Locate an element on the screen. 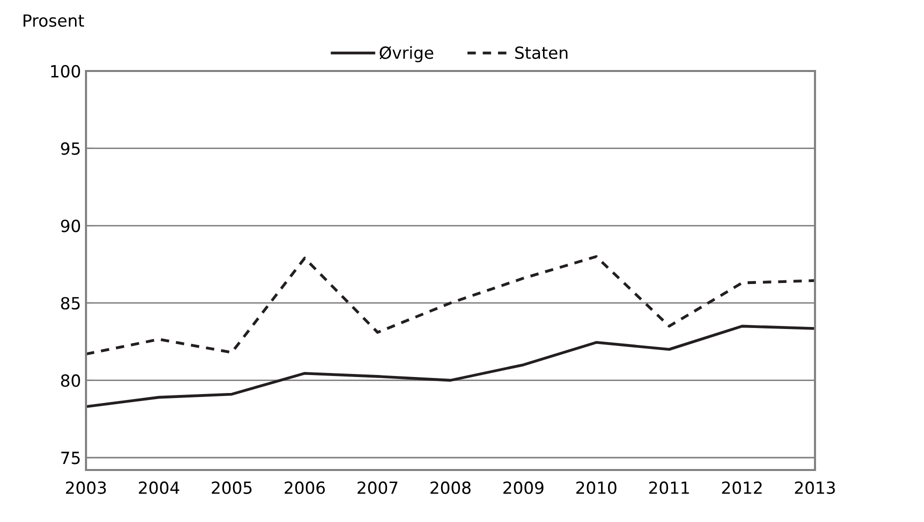 Image resolution: width=924 pixels, height=522 pixels. legend-label: Staten is located at coordinates (541, 53).